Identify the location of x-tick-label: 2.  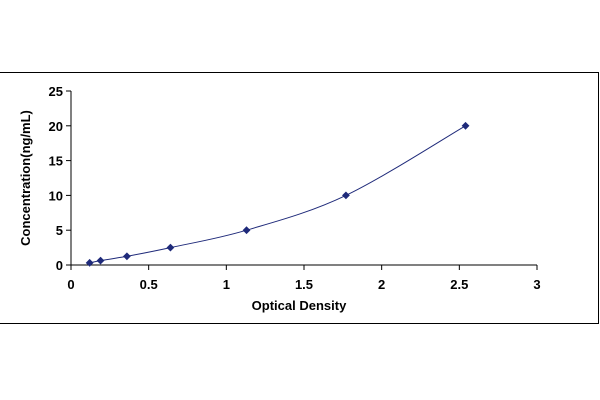
(381, 284).